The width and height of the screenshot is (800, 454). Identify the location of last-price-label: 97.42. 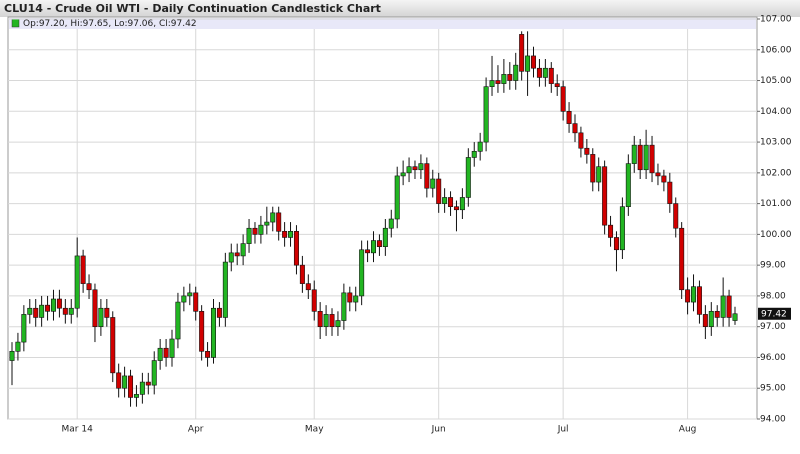
(774, 314).